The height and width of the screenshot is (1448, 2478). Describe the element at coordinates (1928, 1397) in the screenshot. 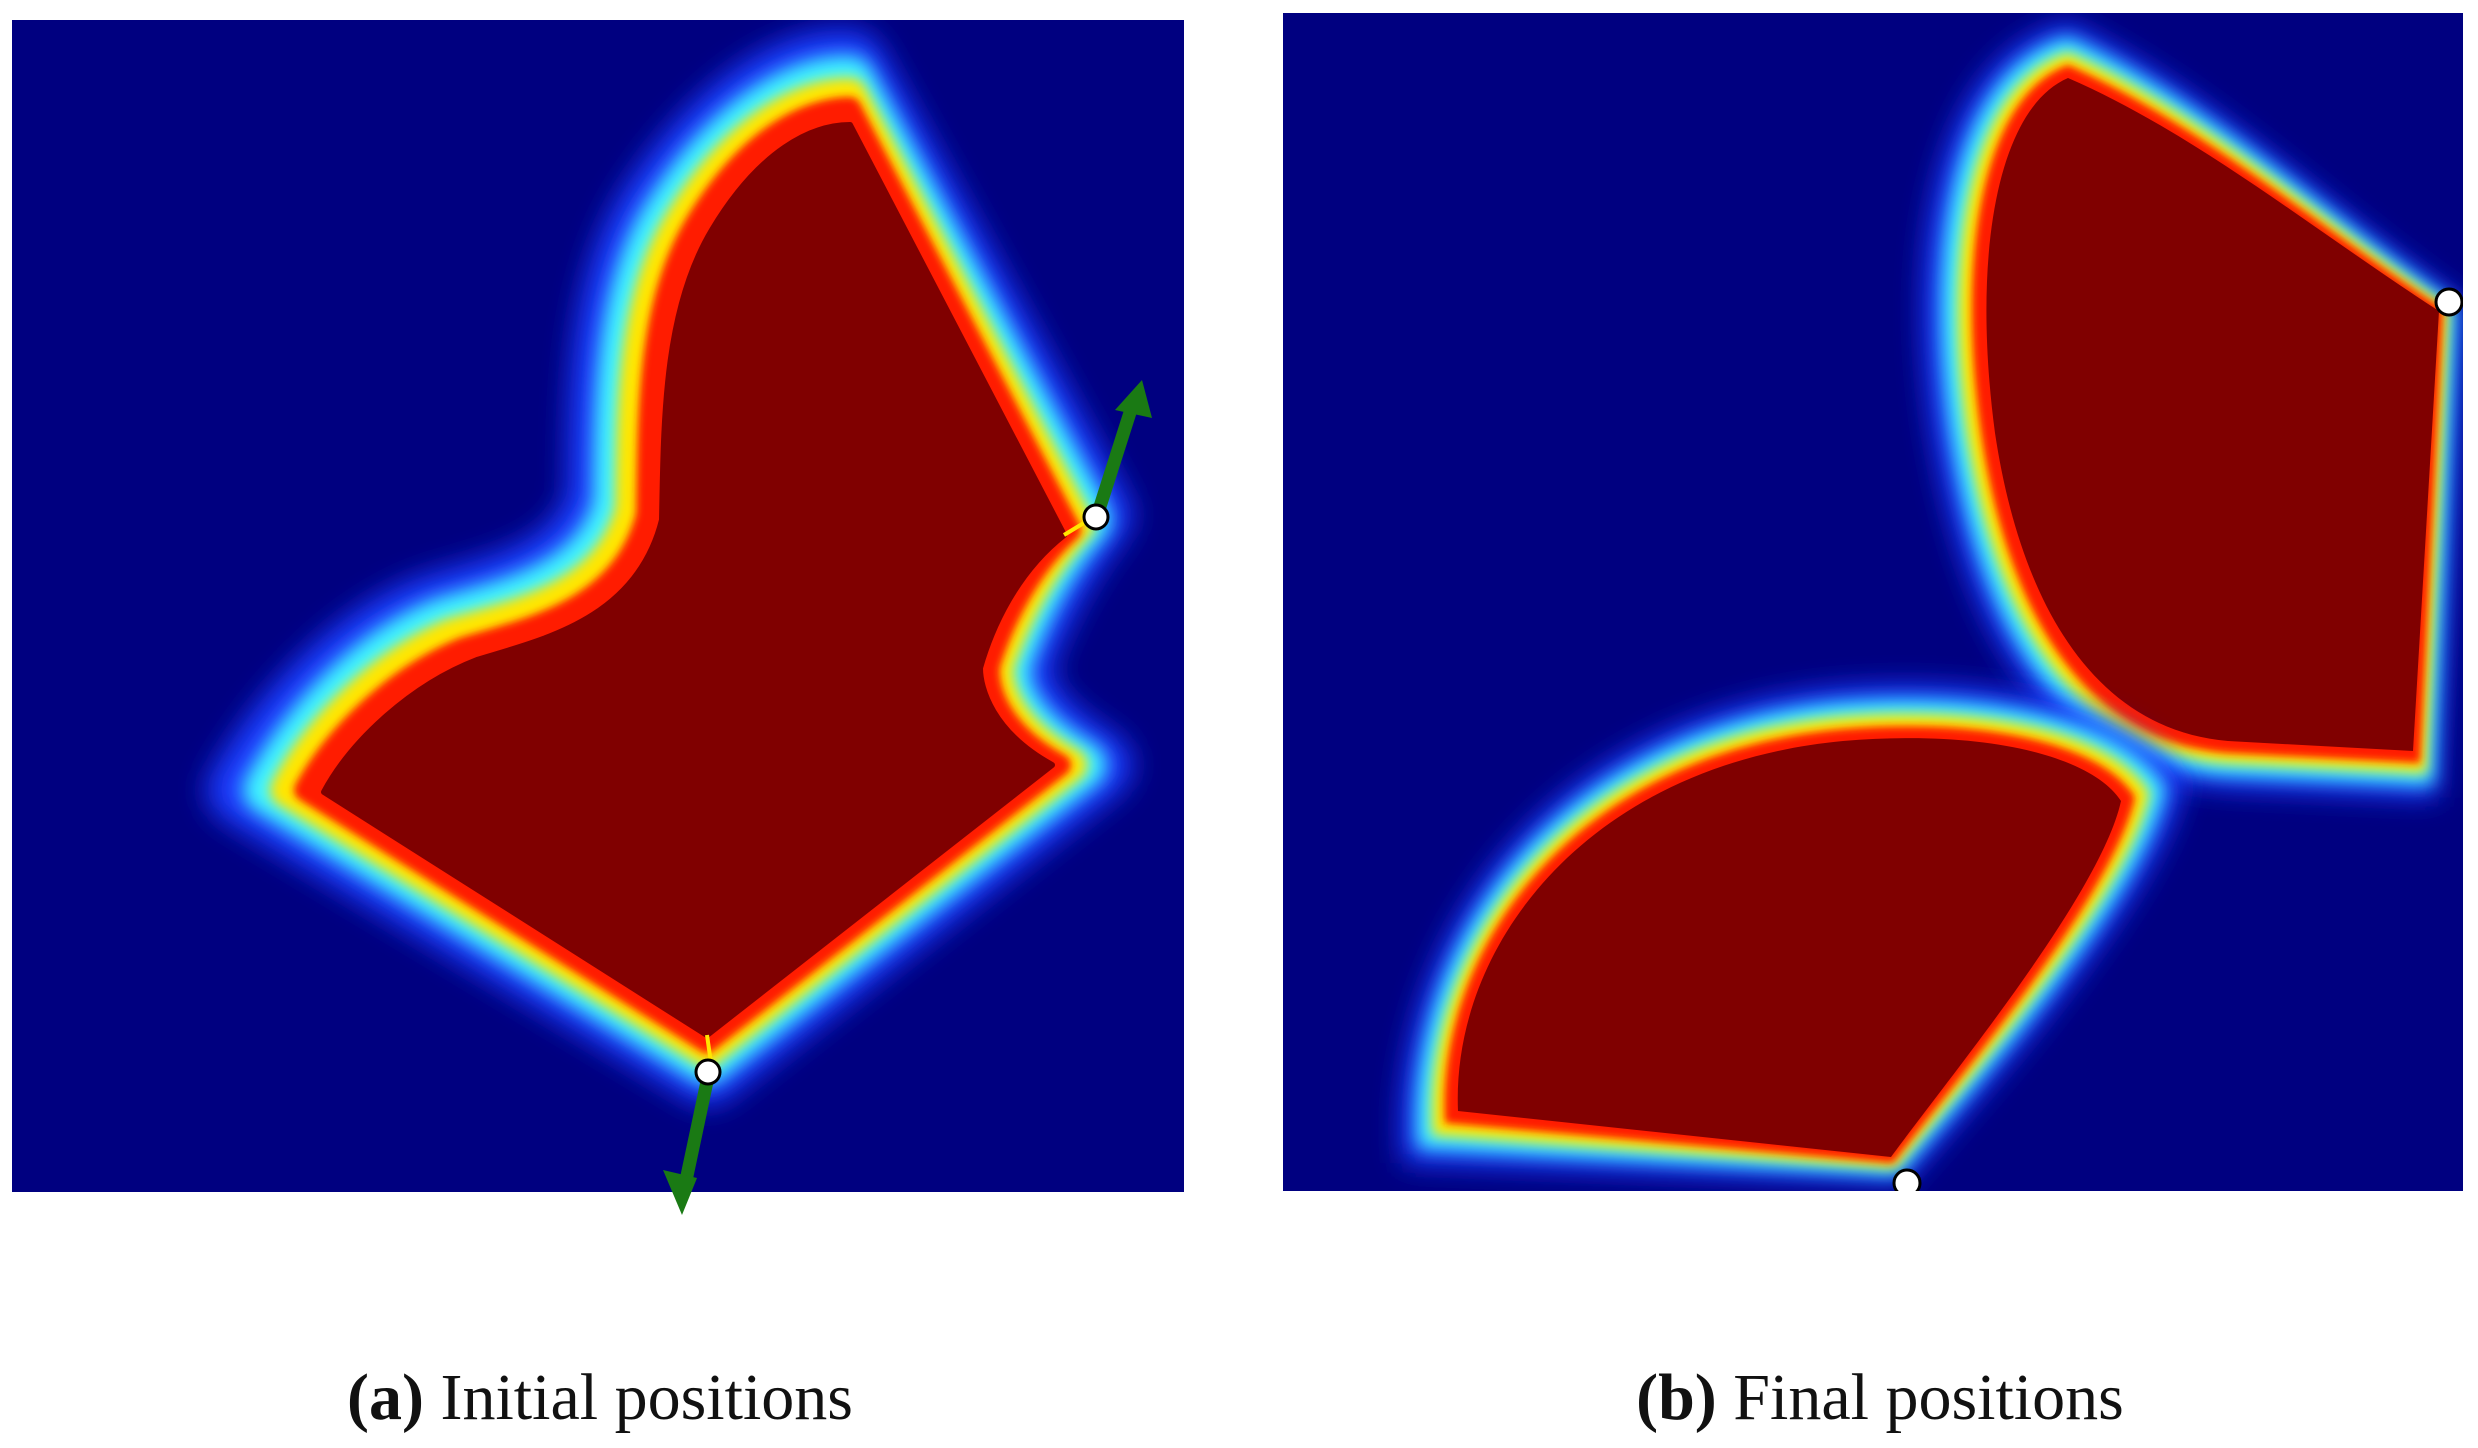

I see `caption-b-text: Final positions` at that location.